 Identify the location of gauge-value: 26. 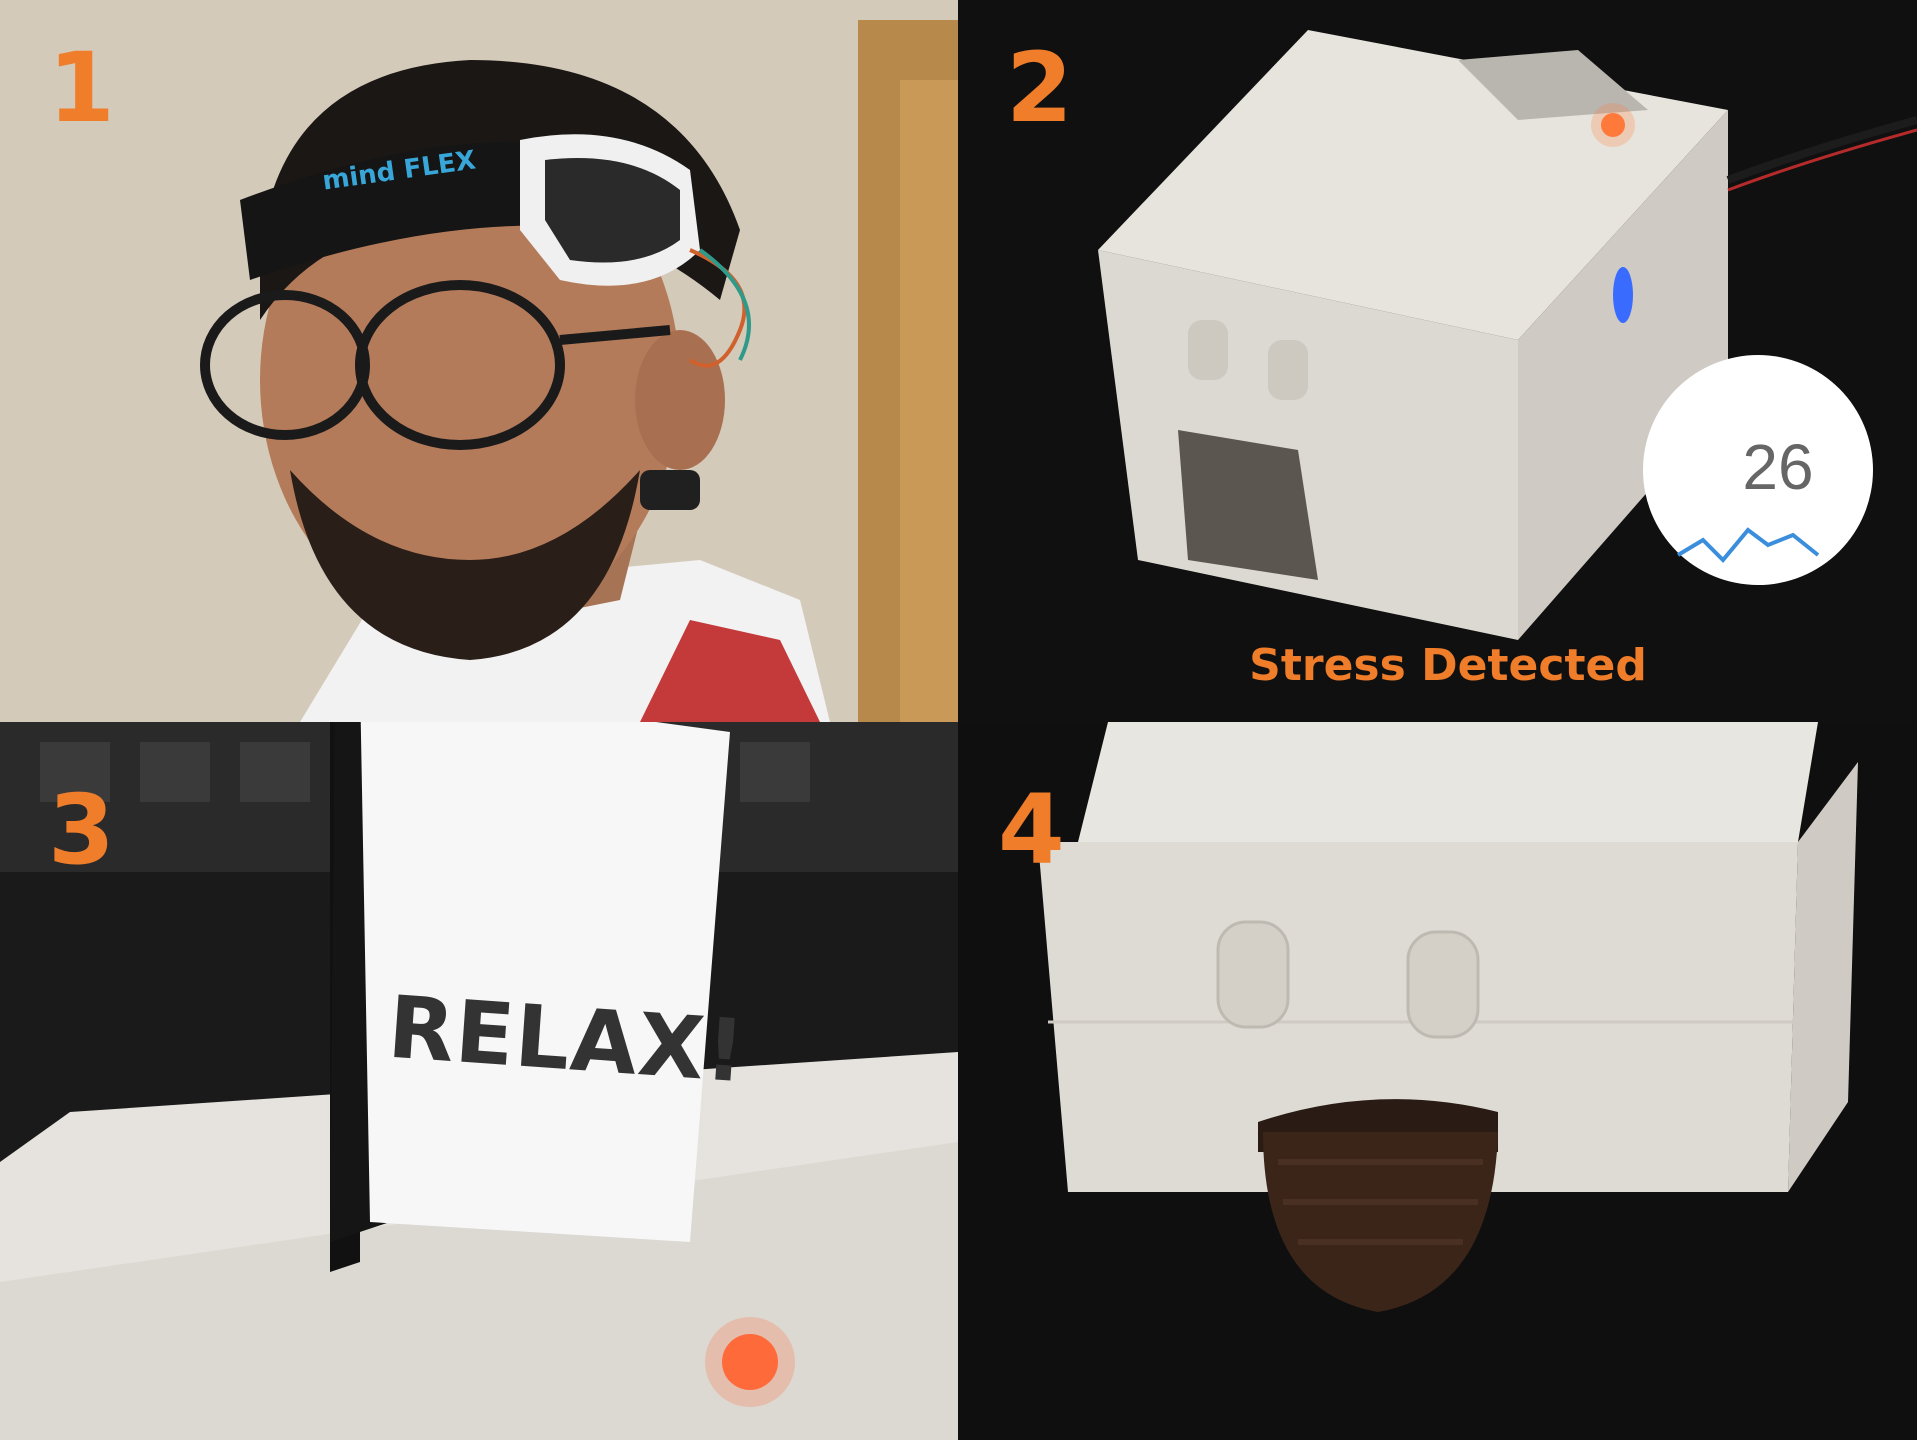
(1778, 467).